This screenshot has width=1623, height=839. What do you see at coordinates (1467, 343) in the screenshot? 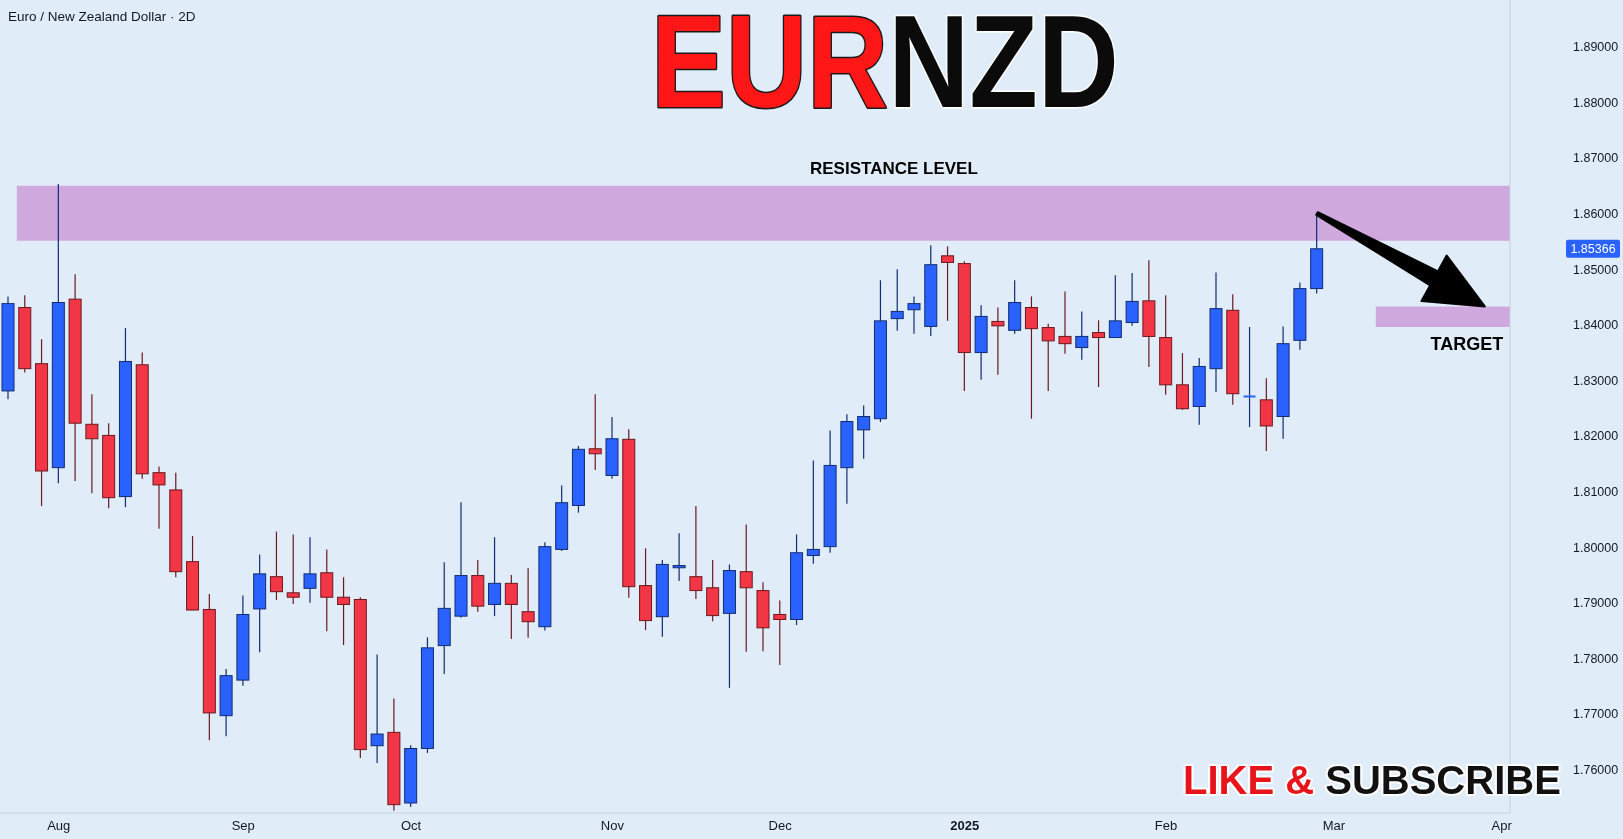
I see `band-label: TARGET` at bounding box center [1467, 343].